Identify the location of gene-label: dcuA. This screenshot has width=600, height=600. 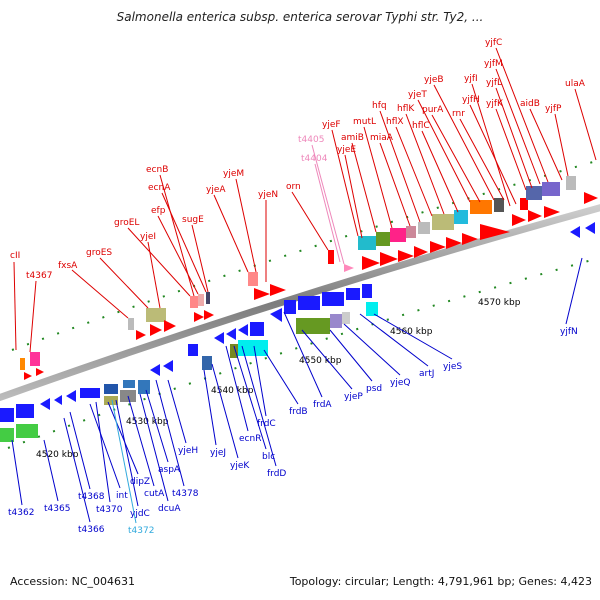
(169, 509).